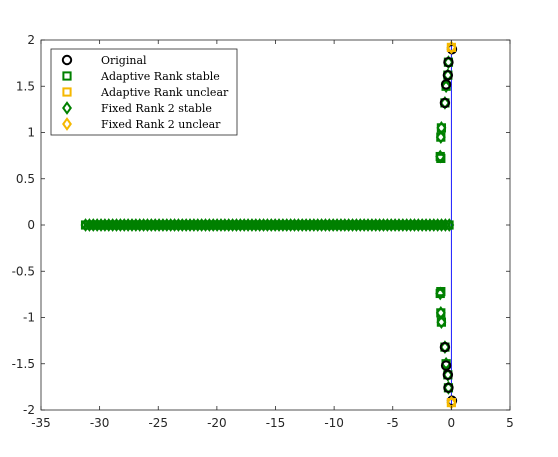  What do you see at coordinates (31, 133) in the screenshot?
I see `y-tick-label: 1` at bounding box center [31, 133].